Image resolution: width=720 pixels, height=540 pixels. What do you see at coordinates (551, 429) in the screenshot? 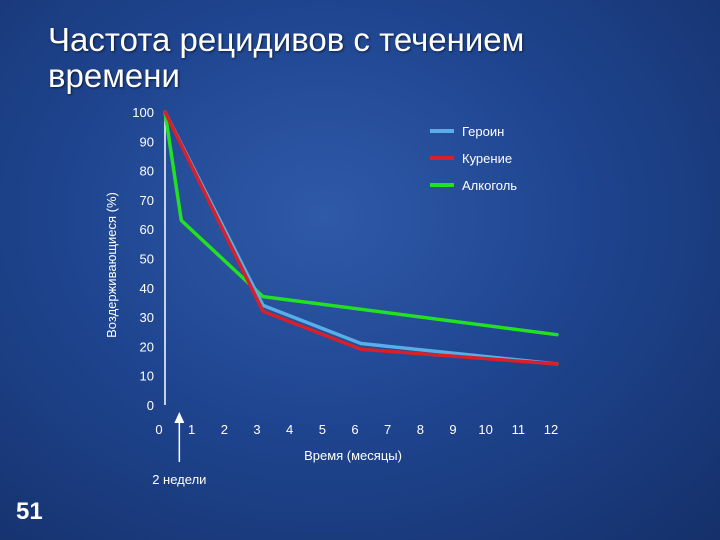
I see `x-tick-label: 12` at bounding box center [551, 429].